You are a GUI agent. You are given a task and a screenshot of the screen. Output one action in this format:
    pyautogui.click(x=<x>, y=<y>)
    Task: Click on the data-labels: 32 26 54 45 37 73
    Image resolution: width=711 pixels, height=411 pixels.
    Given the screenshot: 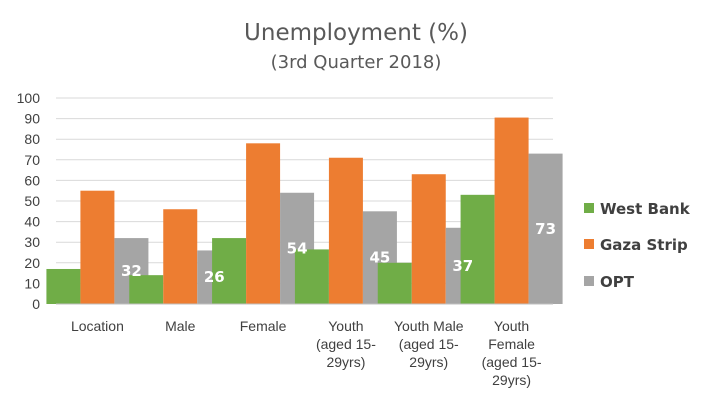 What is the action you would take?
    pyautogui.click(x=338, y=253)
    